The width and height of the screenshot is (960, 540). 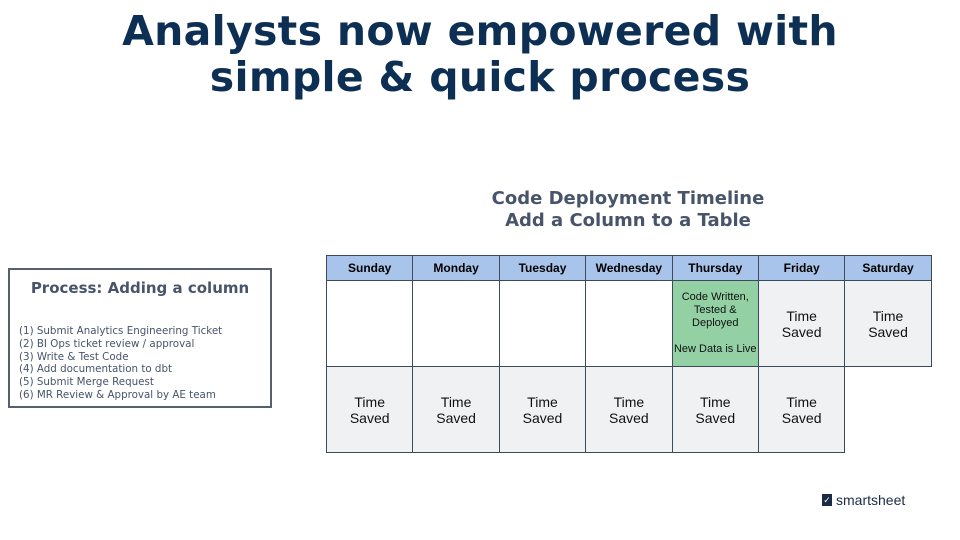 What do you see at coordinates (628, 198) in the screenshot?
I see `timeline-title-line-1: Code Deployment Timeline` at bounding box center [628, 198].